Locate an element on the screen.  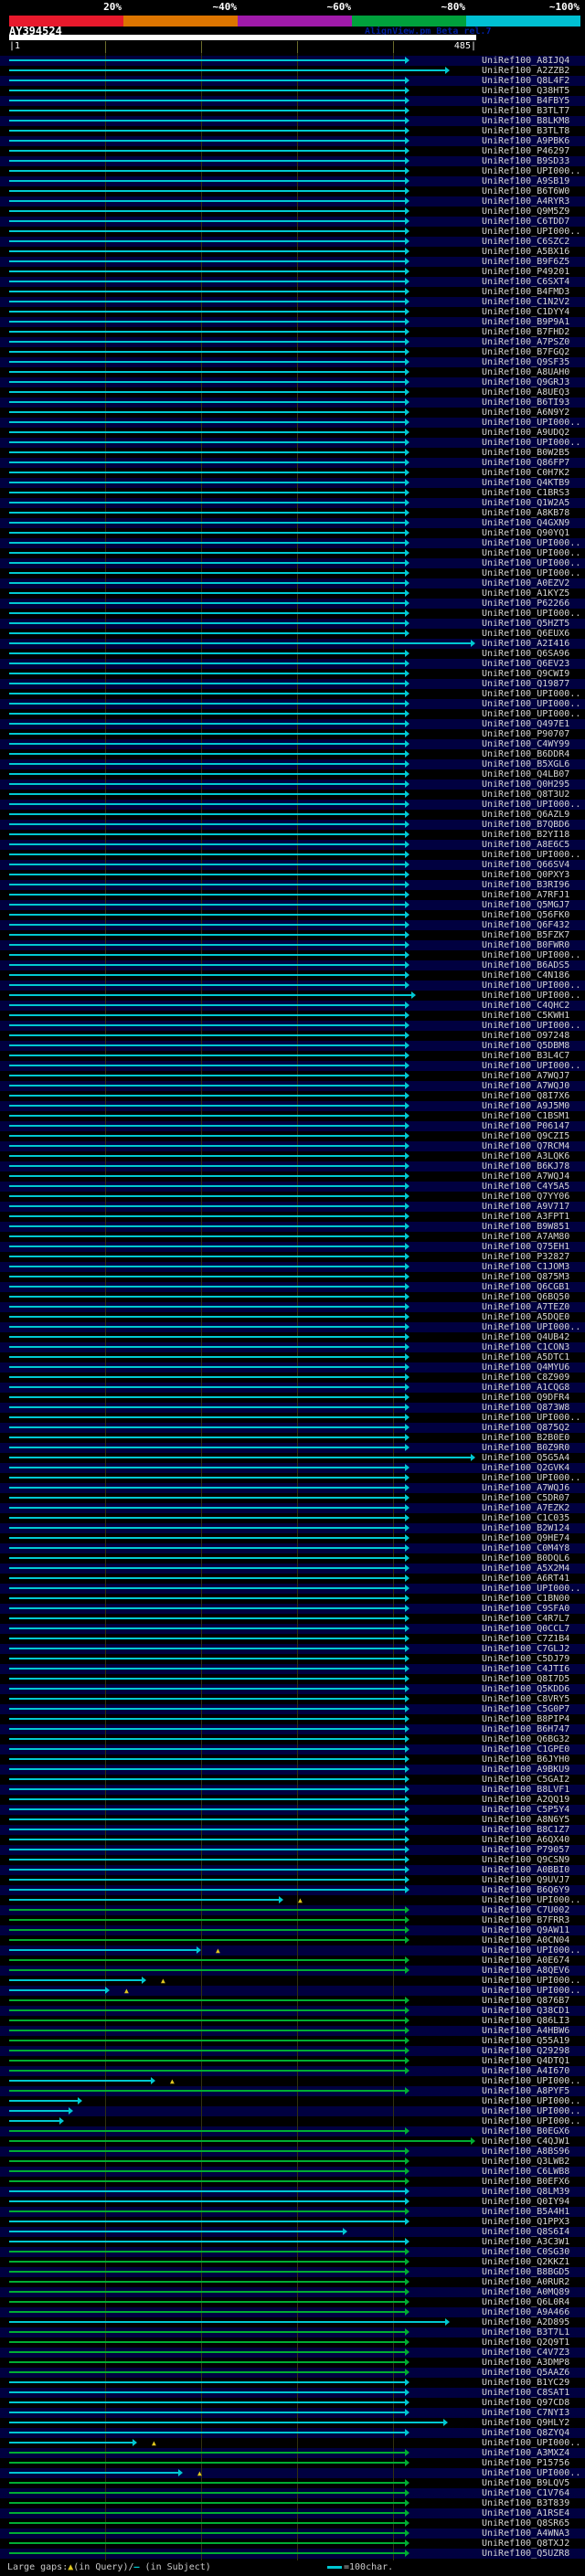
hit-accession-label: UniRef100_Q97CD8 is located at coordinates (526, 2403).